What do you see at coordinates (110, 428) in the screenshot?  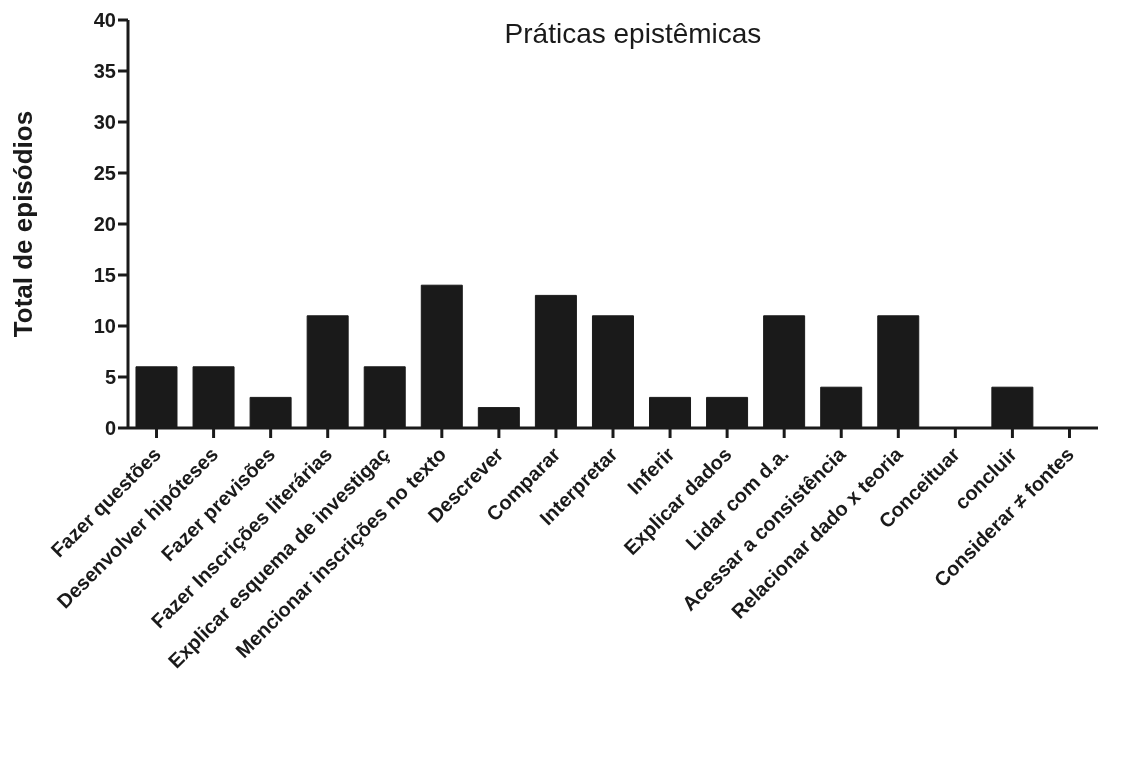 I see `y-tick-label: 0` at bounding box center [110, 428].